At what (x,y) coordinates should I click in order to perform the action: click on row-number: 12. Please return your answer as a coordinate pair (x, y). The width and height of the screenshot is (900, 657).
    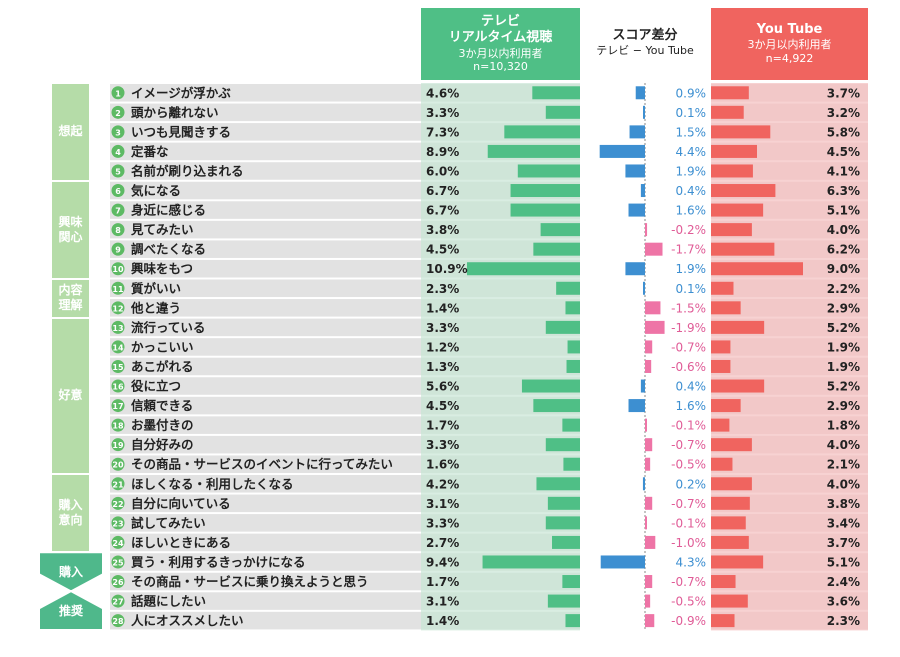
    Looking at the image, I should click on (117, 308).